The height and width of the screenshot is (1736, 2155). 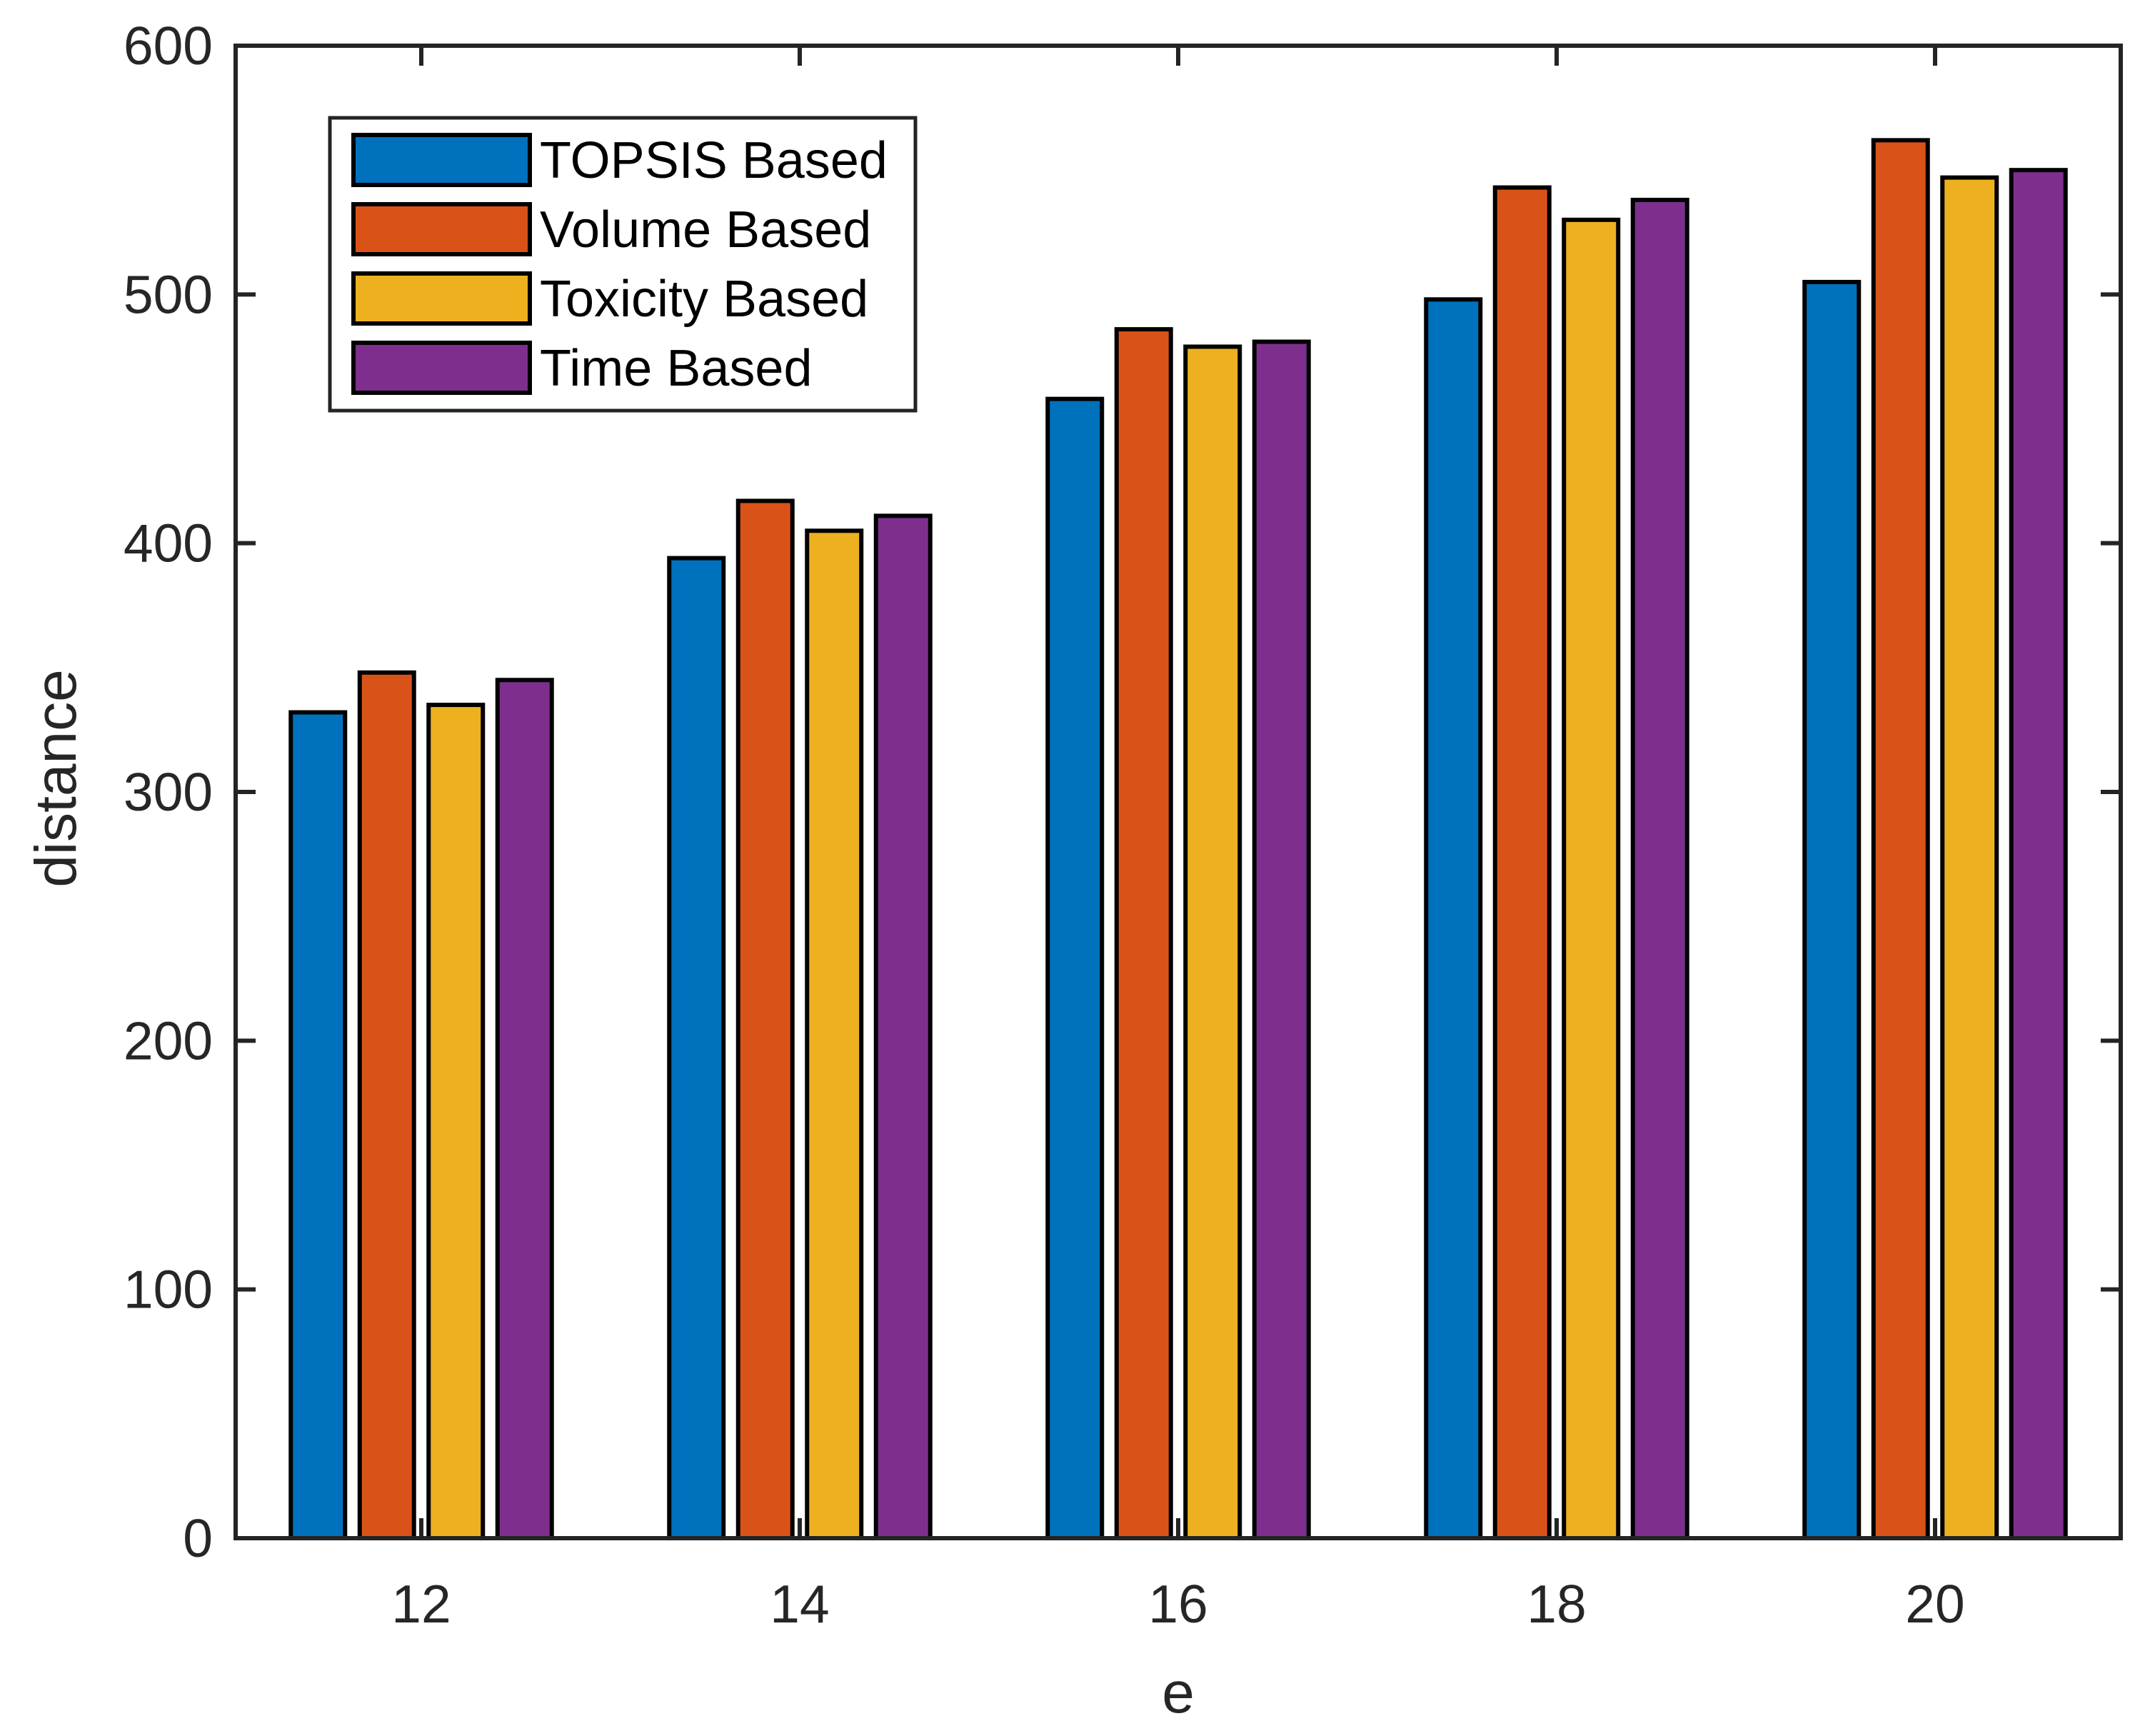 What do you see at coordinates (1178, 1692) in the screenshot?
I see `x-axis-label: e` at bounding box center [1178, 1692].